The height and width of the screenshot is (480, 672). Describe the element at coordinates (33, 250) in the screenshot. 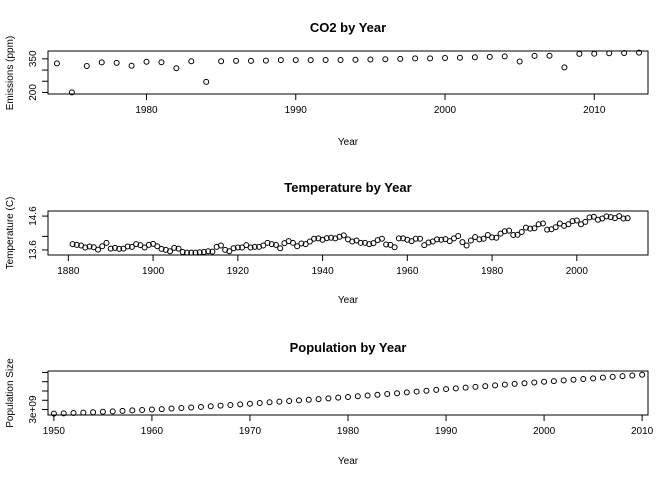

I see `y-tick-label: 13.6` at that location.